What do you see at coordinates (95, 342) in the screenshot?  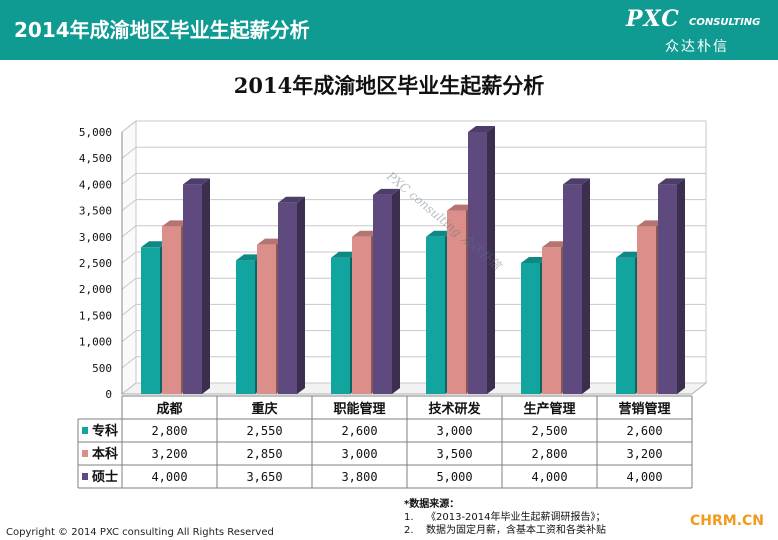 I see `y-tick-label: 1,000` at bounding box center [95, 342].